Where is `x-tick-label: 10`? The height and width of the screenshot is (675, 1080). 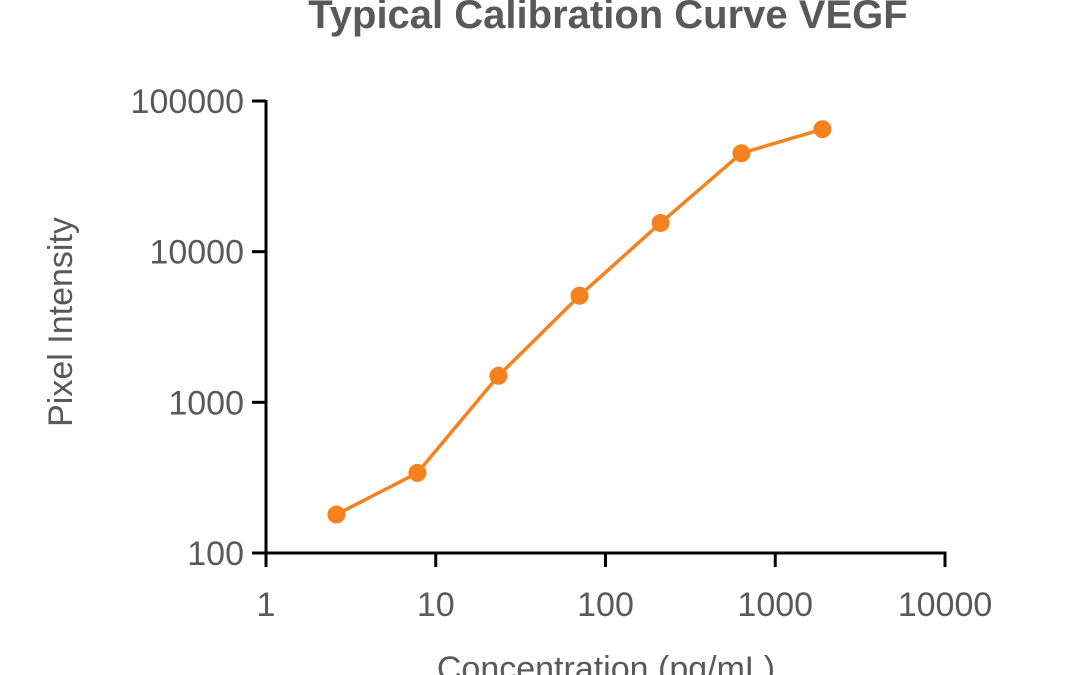
x-tick-label: 10 is located at coordinates (436, 605).